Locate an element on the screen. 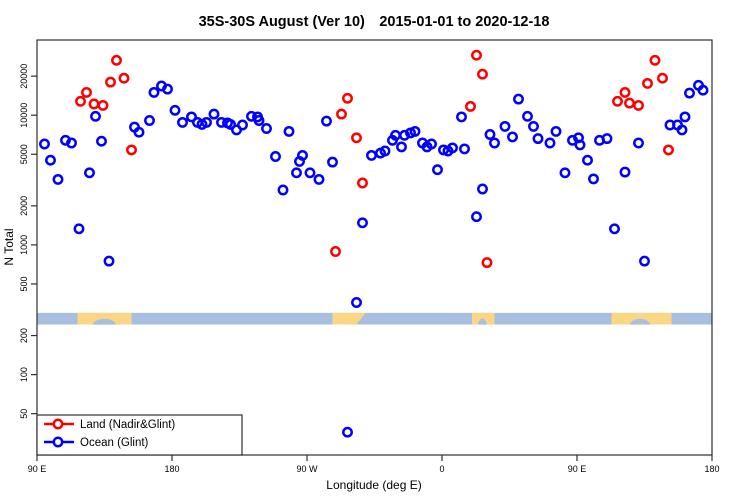 The height and width of the screenshot is (500, 750). legend-land-marker-icon is located at coordinates (58, 424).